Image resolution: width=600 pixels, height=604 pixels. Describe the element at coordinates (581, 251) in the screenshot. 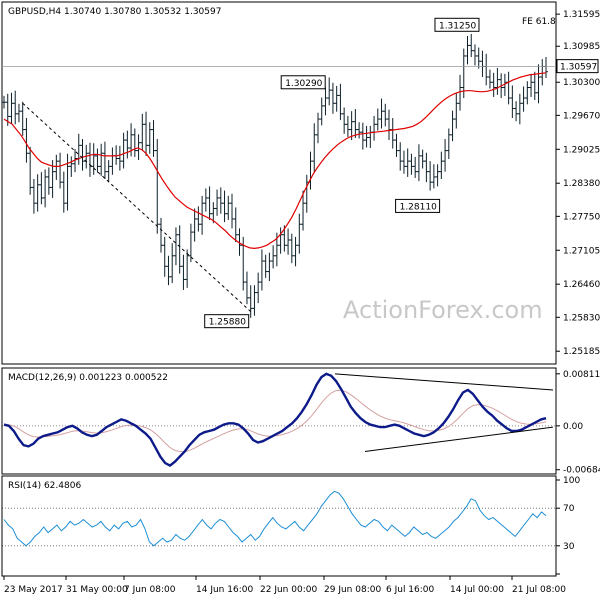

I see `price-tick-label: 1.27105` at that location.